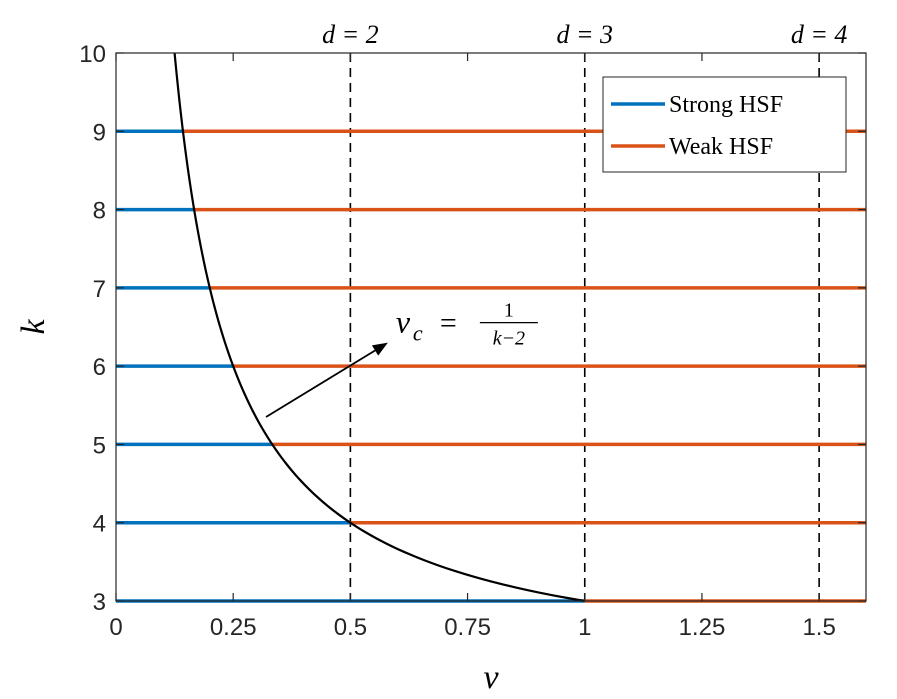 This screenshot has width=897, height=699. I want to click on x-tick-label-3: 0.75, so click(467, 627).